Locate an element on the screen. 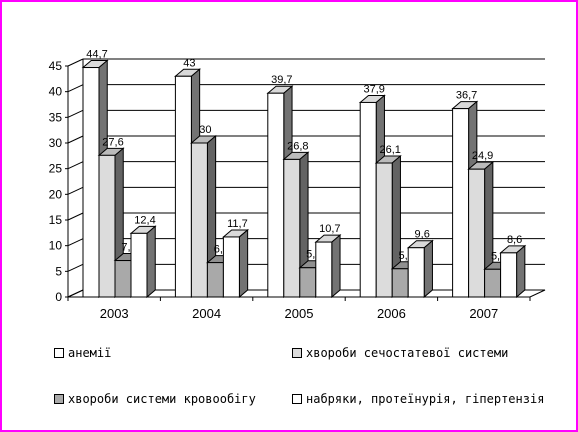 This screenshot has width=578, height=432. data-label: 44,7 is located at coordinates (96, 55).